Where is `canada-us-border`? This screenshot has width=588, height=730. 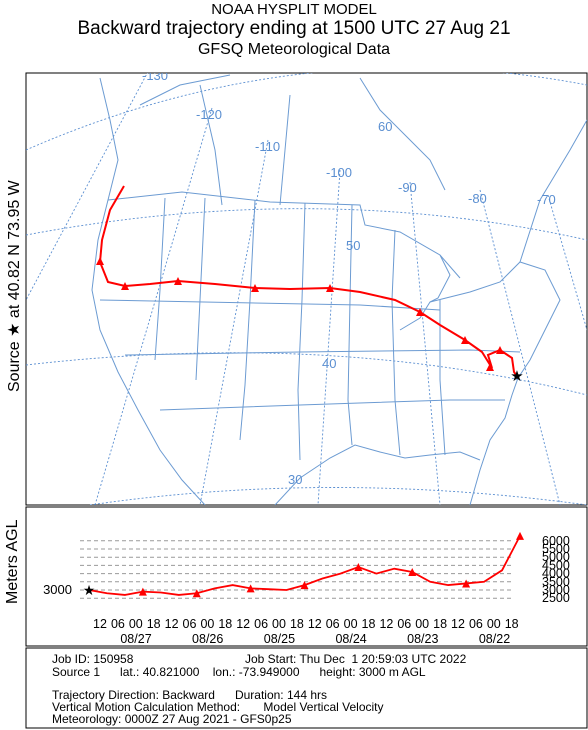
canada-us-border is located at coordinates (284, 235).